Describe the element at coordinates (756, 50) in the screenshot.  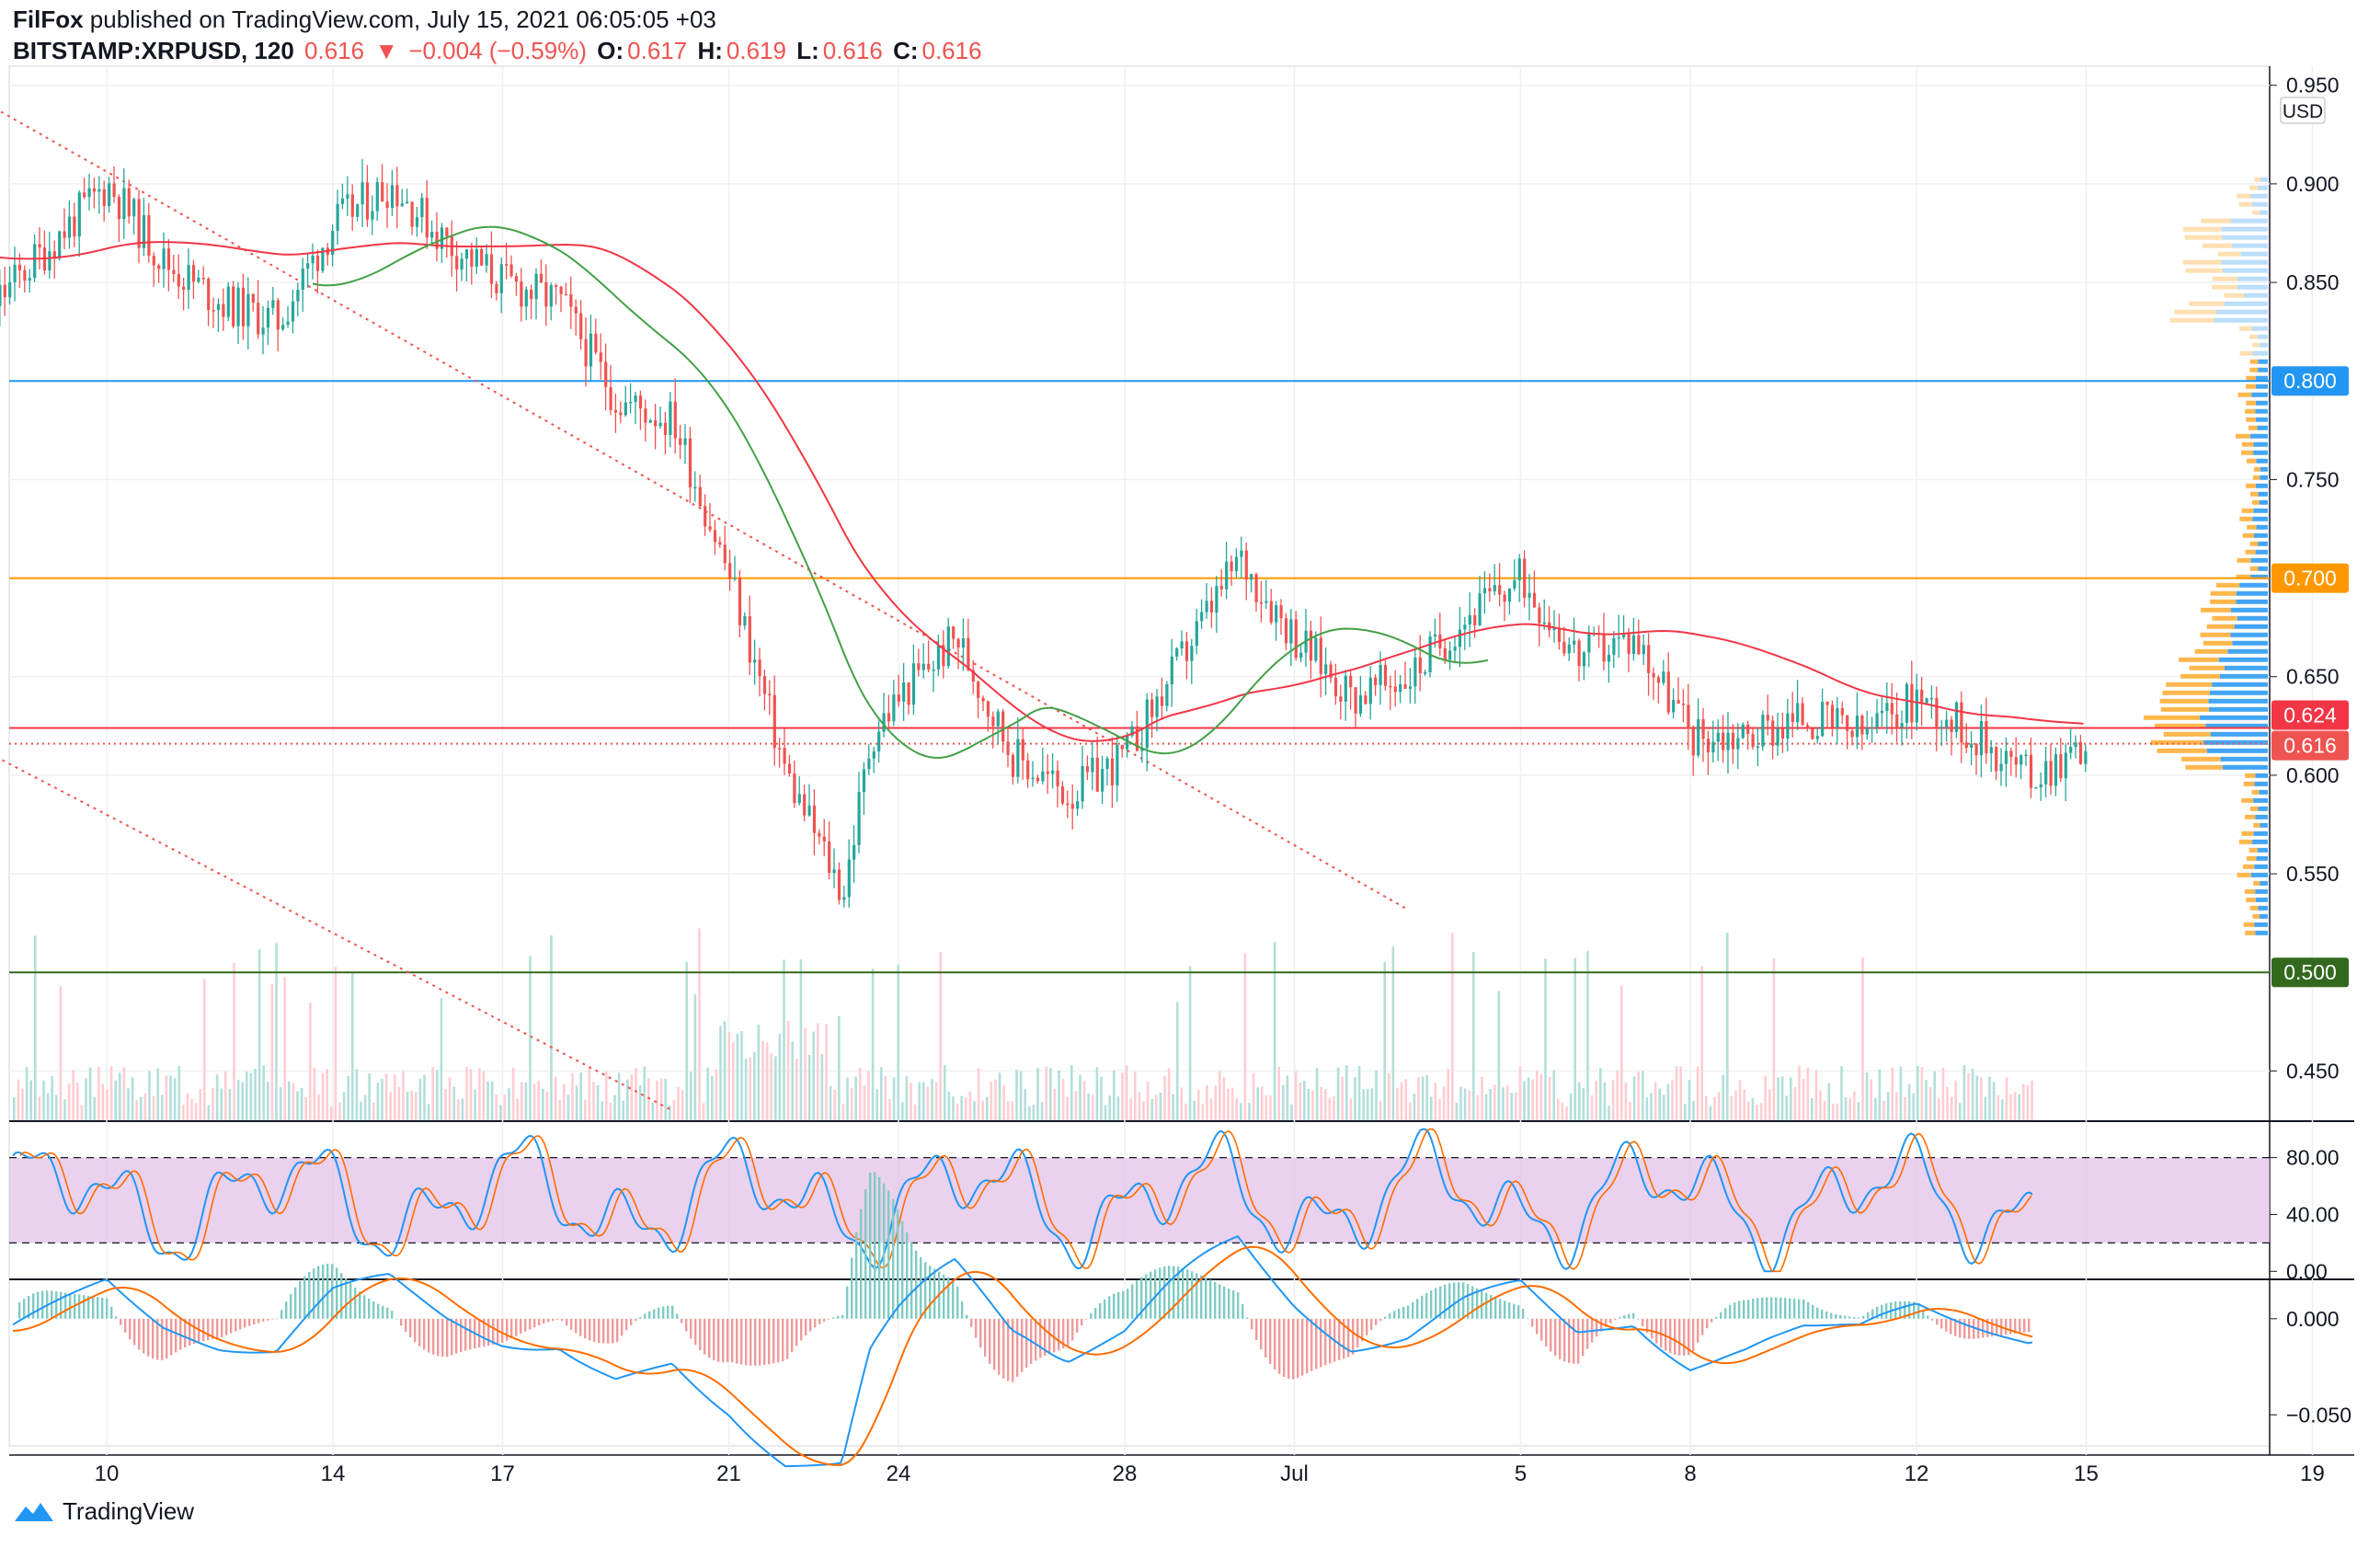
I see `high-value: 0.619` at that location.